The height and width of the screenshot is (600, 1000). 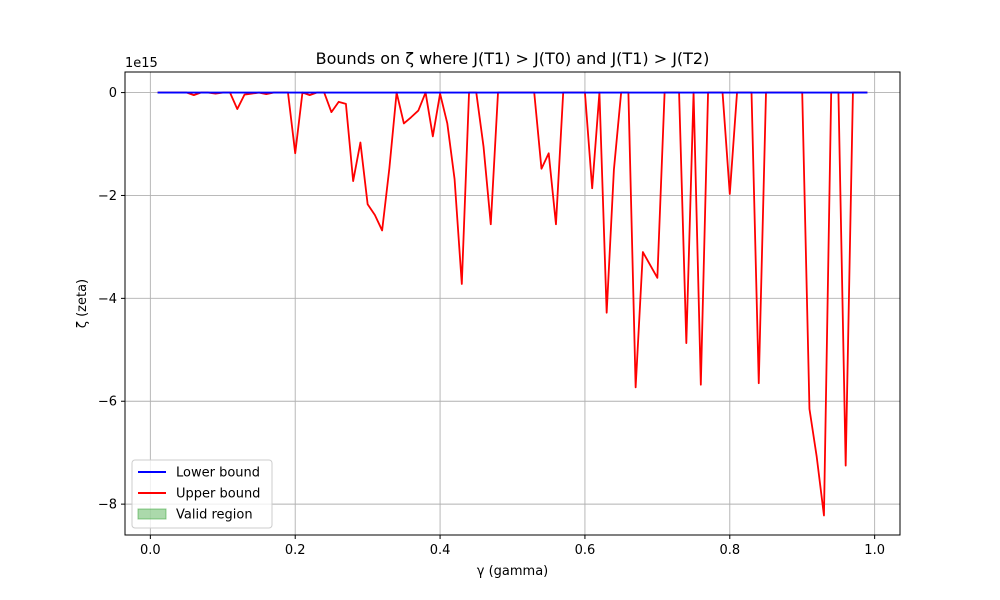 What do you see at coordinates (107, 505) in the screenshot?
I see `y-tick-label: −8` at bounding box center [107, 505].